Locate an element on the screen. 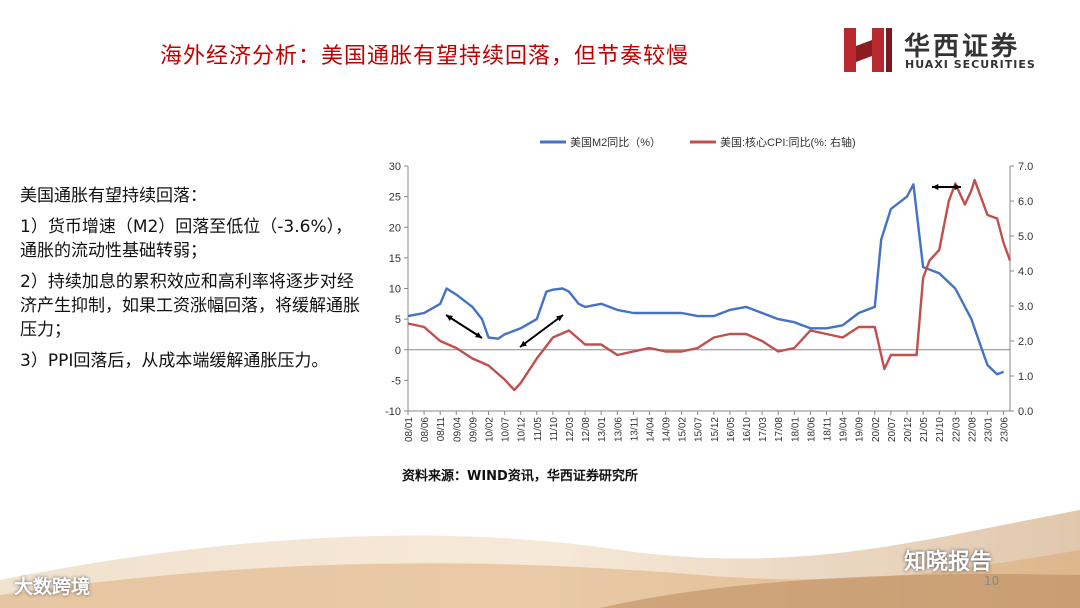 The width and height of the screenshot is (1080, 608). right-tick-label: 6.0 is located at coordinates (1025, 202).